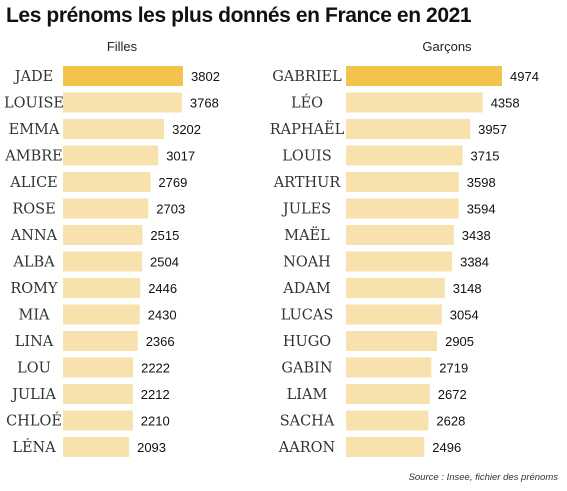 The height and width of the screenshot is (491, 567). I want to click on category-label: RAPHAËL, so click(307, 129).